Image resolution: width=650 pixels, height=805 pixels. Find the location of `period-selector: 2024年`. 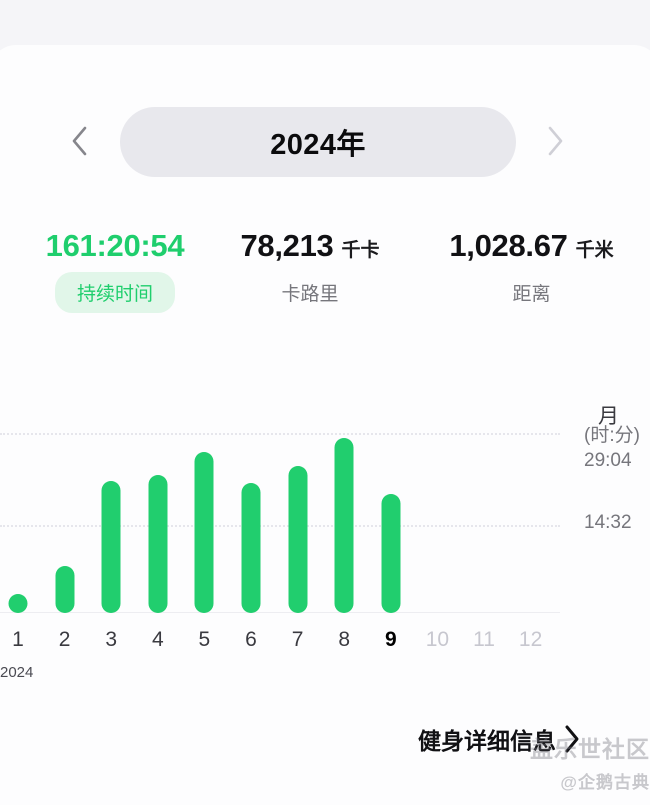

period-selector: 2024年 is located at coordinates (325, 141).